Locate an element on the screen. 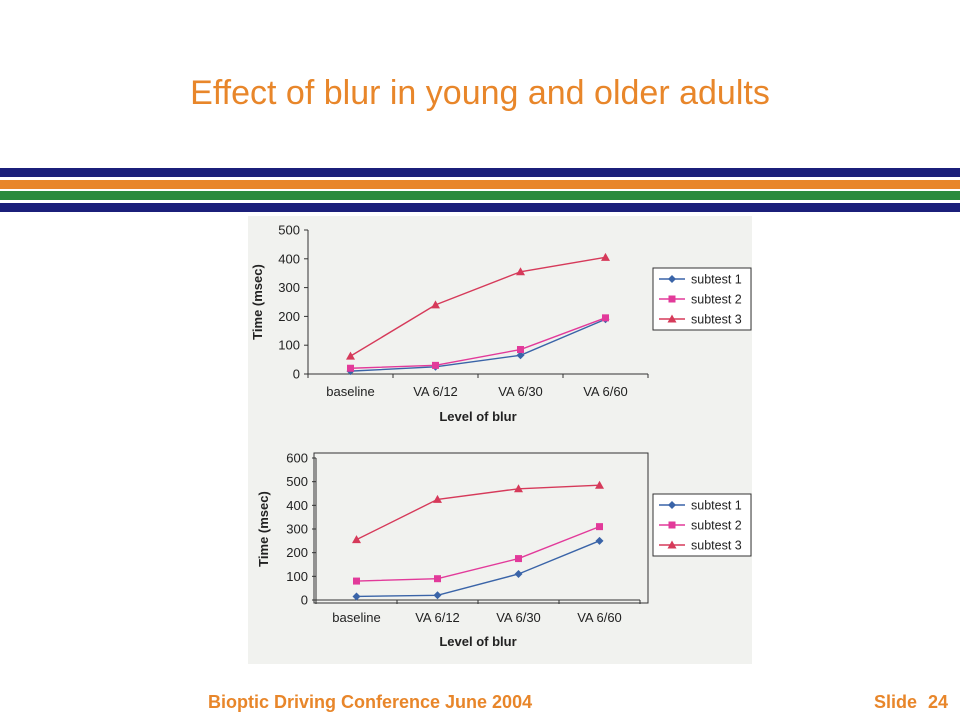 The height and width of the screenshot is (720, 960). chart-1-y-tick-label: 100 is located at coordinates (289, 345).